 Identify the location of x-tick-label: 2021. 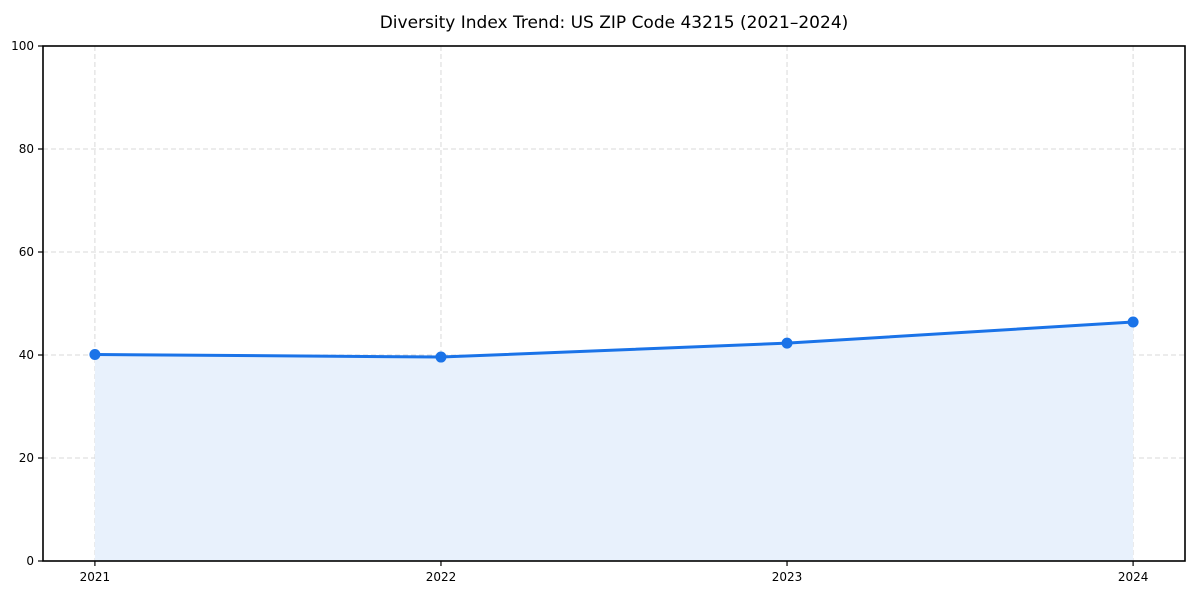
(95, 577).